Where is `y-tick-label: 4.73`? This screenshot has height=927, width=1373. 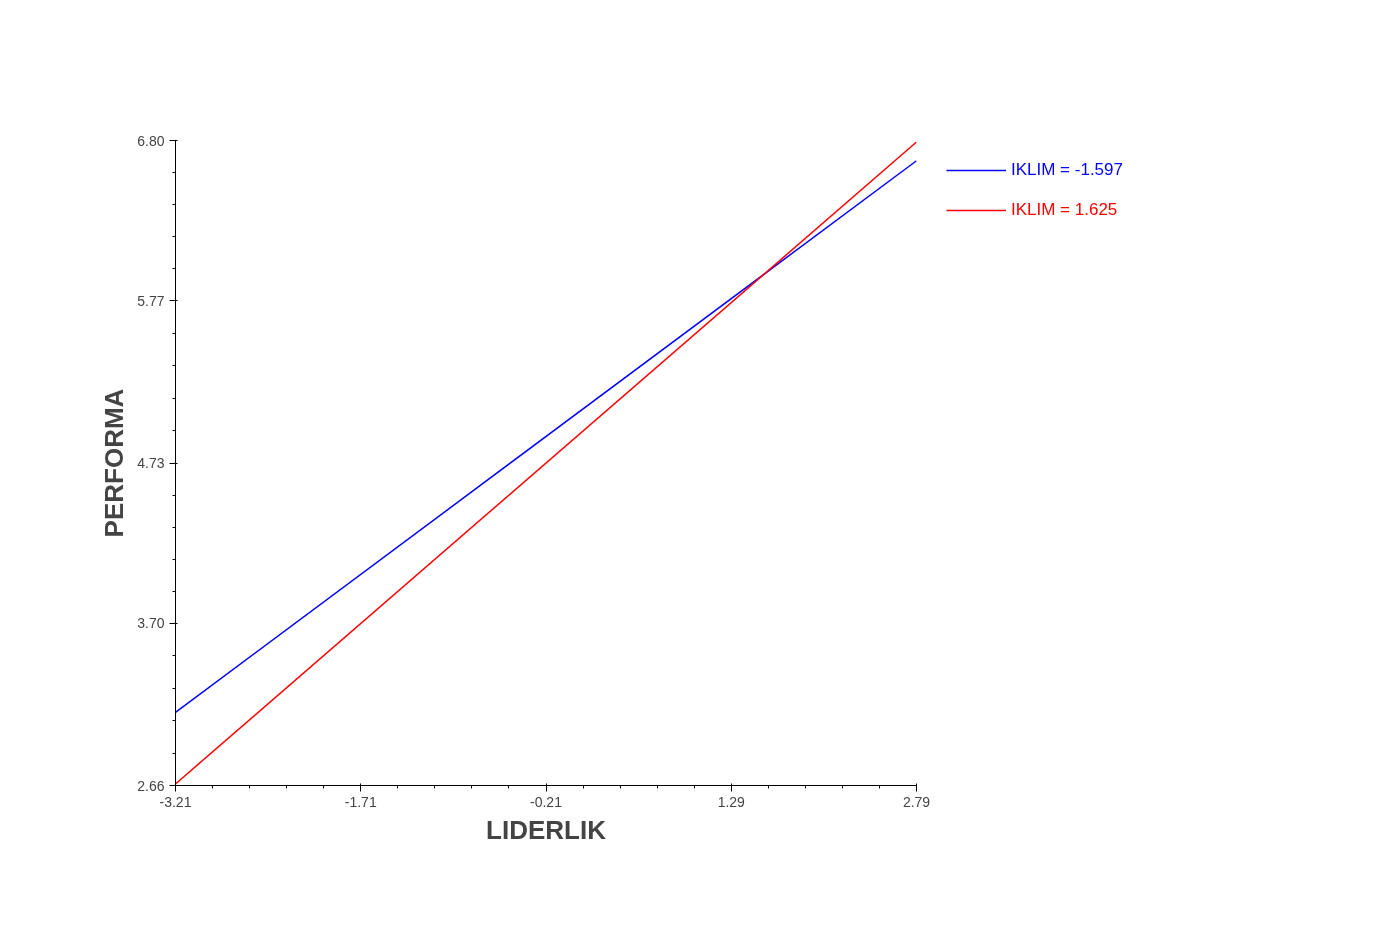
y-tick-label: 4.73 is located at coordinates (151, 463).